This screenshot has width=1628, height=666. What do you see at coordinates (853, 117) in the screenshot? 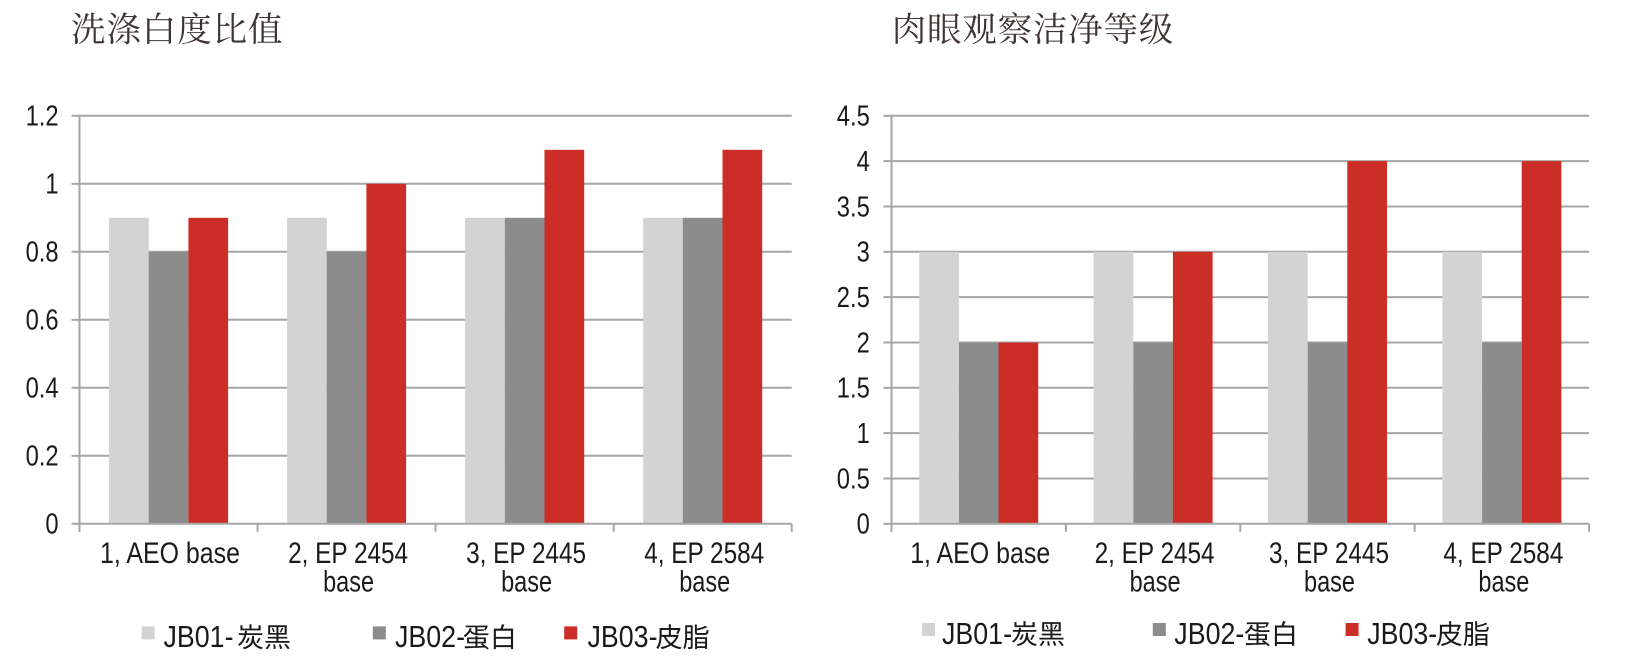
I see `svg-text: 4.5` at bounding box center [853, 117].